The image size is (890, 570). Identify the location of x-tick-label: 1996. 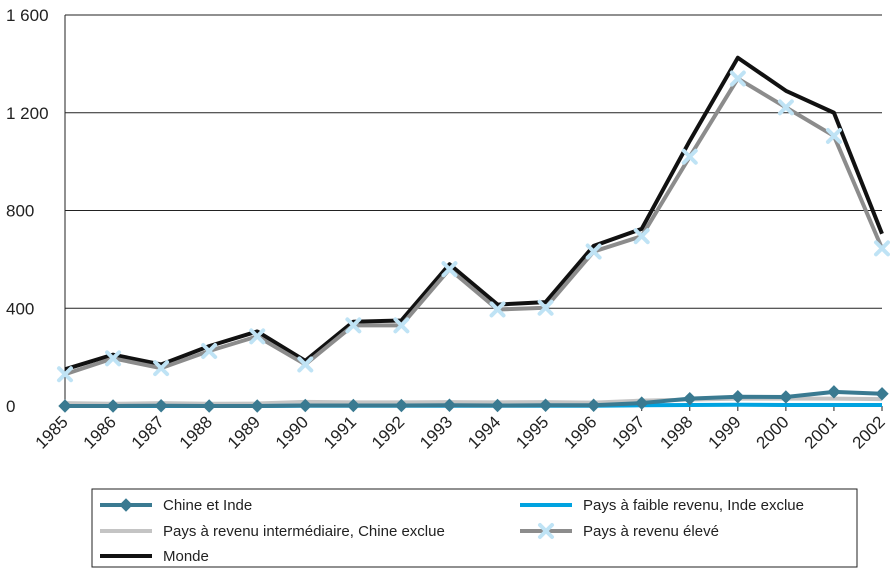
(580, 432).